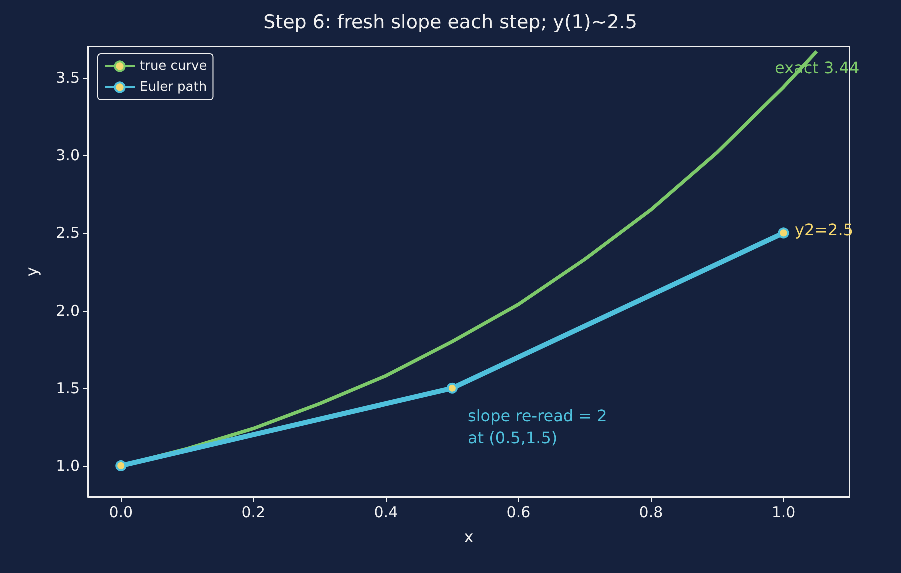 This screenshot has height=573, width=901. What do you see at coordinates (32, 272) in the screenshot?
I see `y-axis-title: y` at bounding box center [32, 272].